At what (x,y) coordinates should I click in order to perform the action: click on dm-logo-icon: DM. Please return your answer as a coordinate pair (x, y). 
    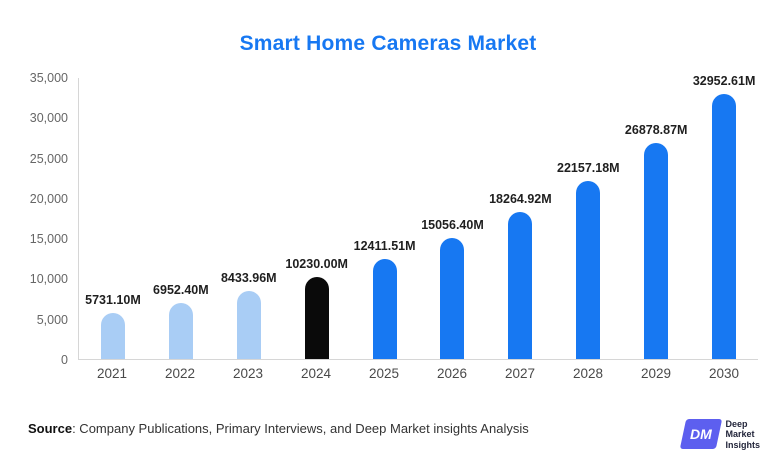
    Looking at the image, I should click on (701, 434).